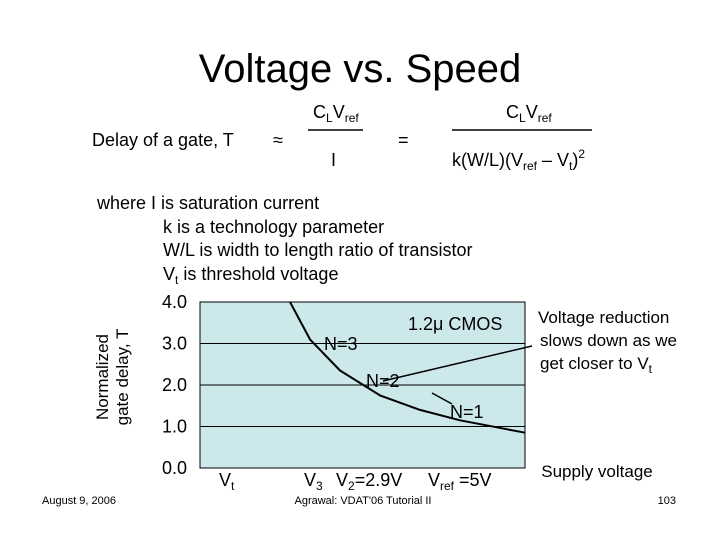 The image size is (720, 540). I want to click on footer-date: August 9, 2006, so click(79, 501).